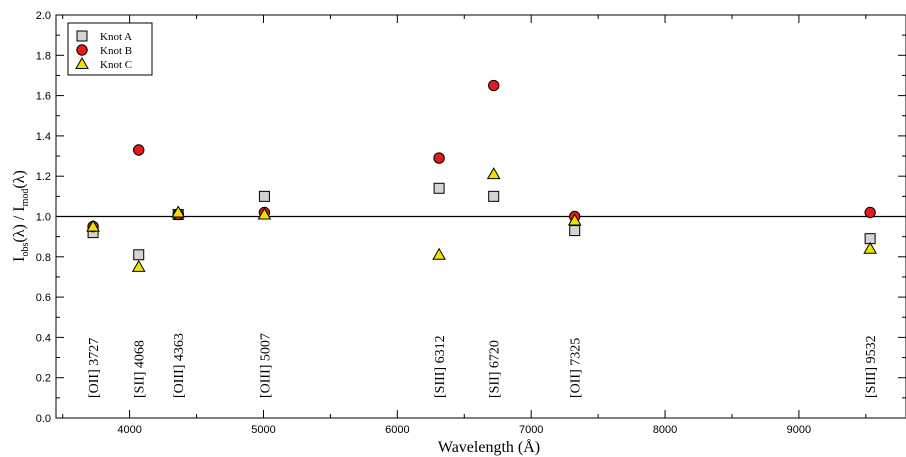  Describe the element at coordinates (94, 368) in the screenshot. I see `emission-line-label: [OII] 3727` at that location.